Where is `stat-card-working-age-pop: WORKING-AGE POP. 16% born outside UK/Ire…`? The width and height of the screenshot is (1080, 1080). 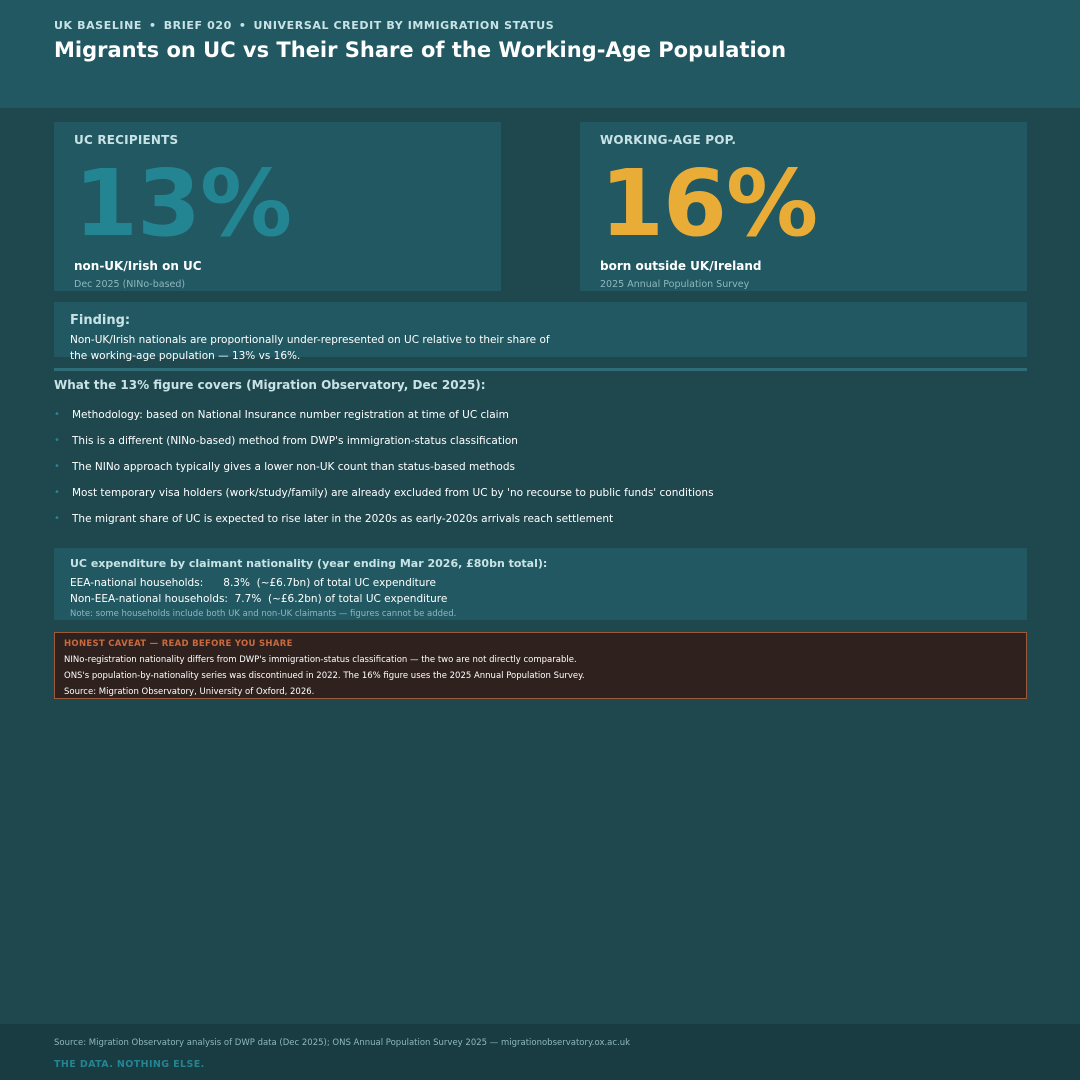 stat-card-working-age-pop: WORKING-AGE POP. 16% born outside UK/Ire… is located at coordinates (803, 206).